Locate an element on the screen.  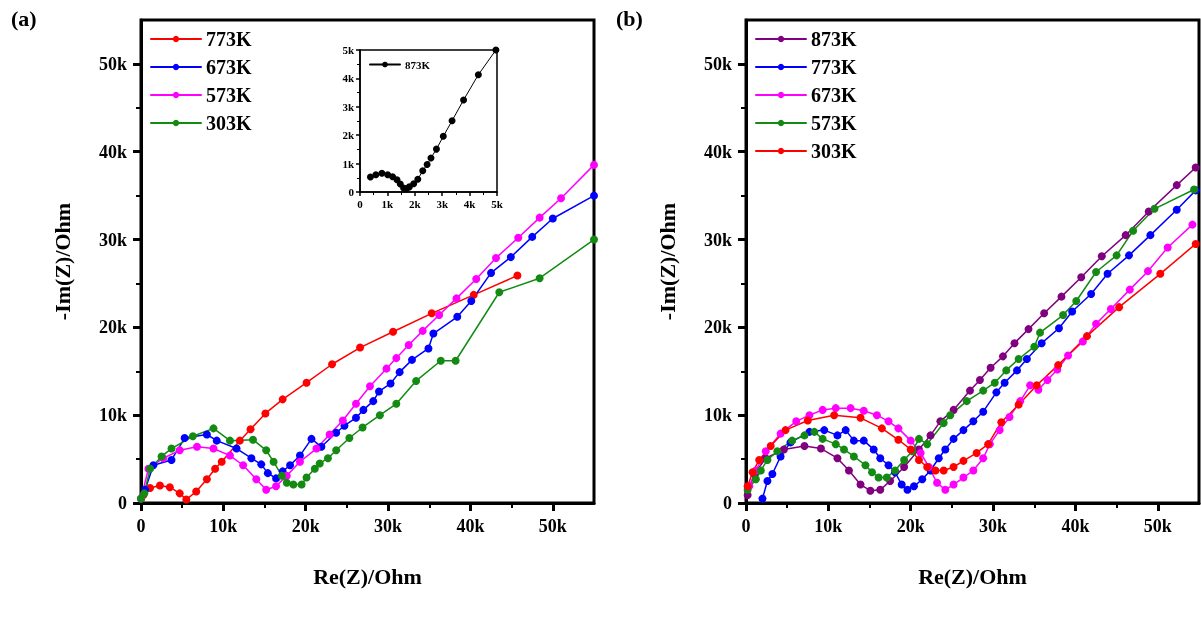
chart-title: (a) is located at coordinates (24, 18).